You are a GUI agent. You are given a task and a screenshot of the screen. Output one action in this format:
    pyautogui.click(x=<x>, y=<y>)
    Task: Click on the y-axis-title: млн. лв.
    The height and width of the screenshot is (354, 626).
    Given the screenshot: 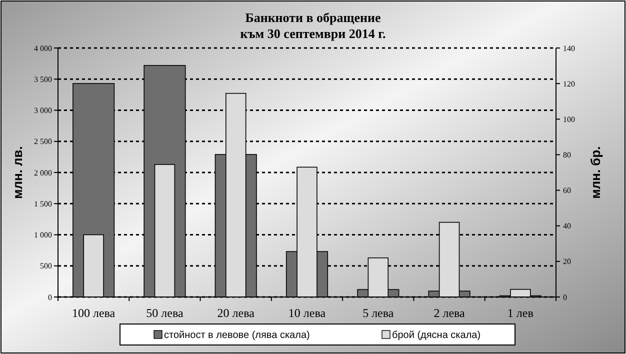 What is the action you would take?
    pyautogui.click(x=17, y=172)
    